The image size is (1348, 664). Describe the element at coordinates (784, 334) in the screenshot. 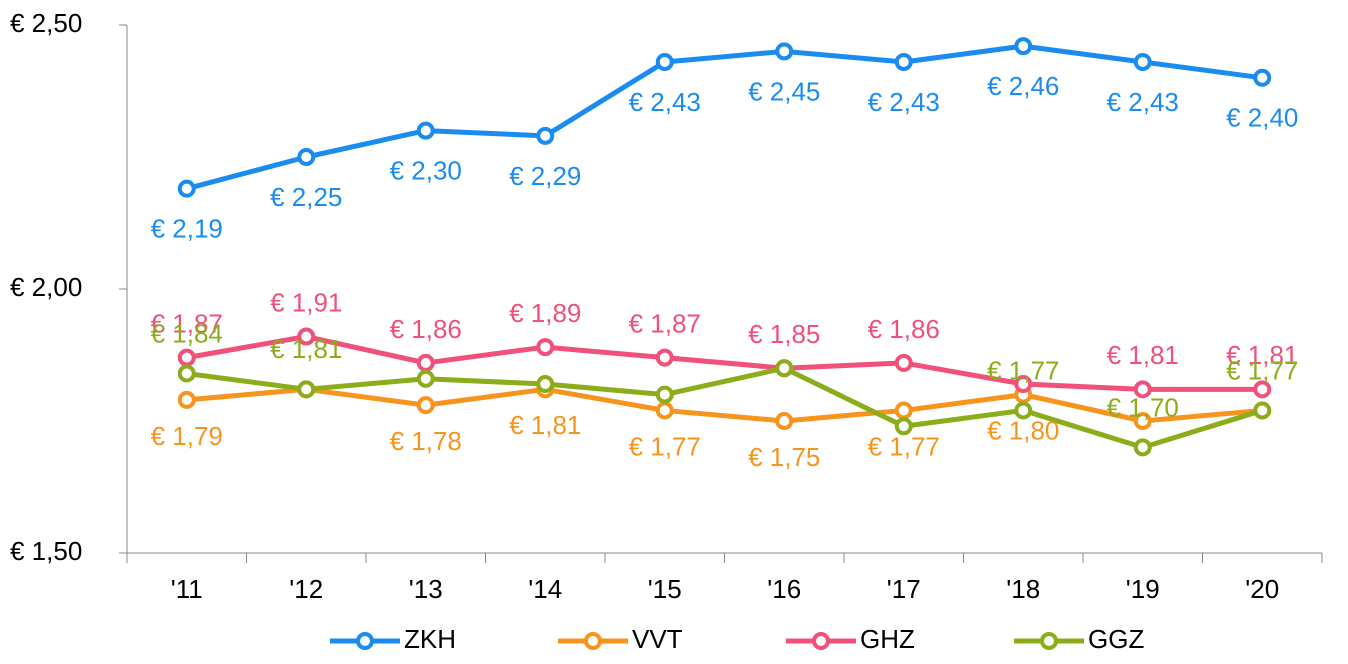

I see `data-label: € 1,85` at that location.